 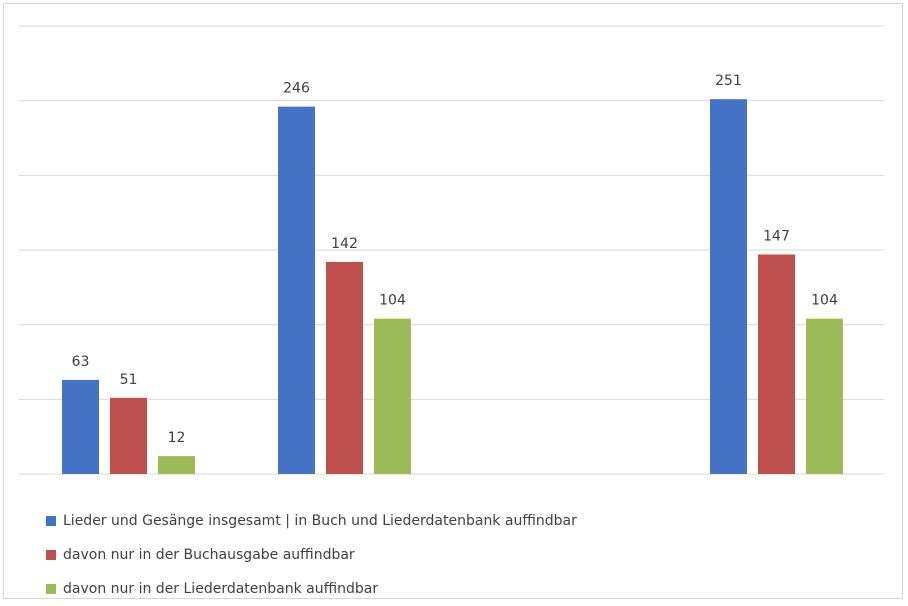 I want to click on legend-swatch-blue, so click(x=51, y=521).